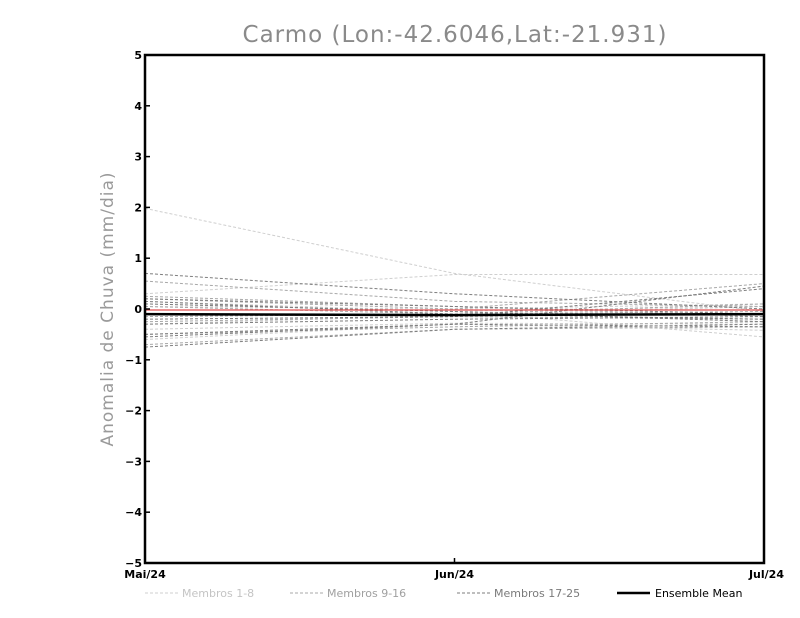 The width and height of the screenshot is (800, 618). Describe the element at coordinates (133, 461) in the screenshot. I see `y-tick-label: −3` at that location.